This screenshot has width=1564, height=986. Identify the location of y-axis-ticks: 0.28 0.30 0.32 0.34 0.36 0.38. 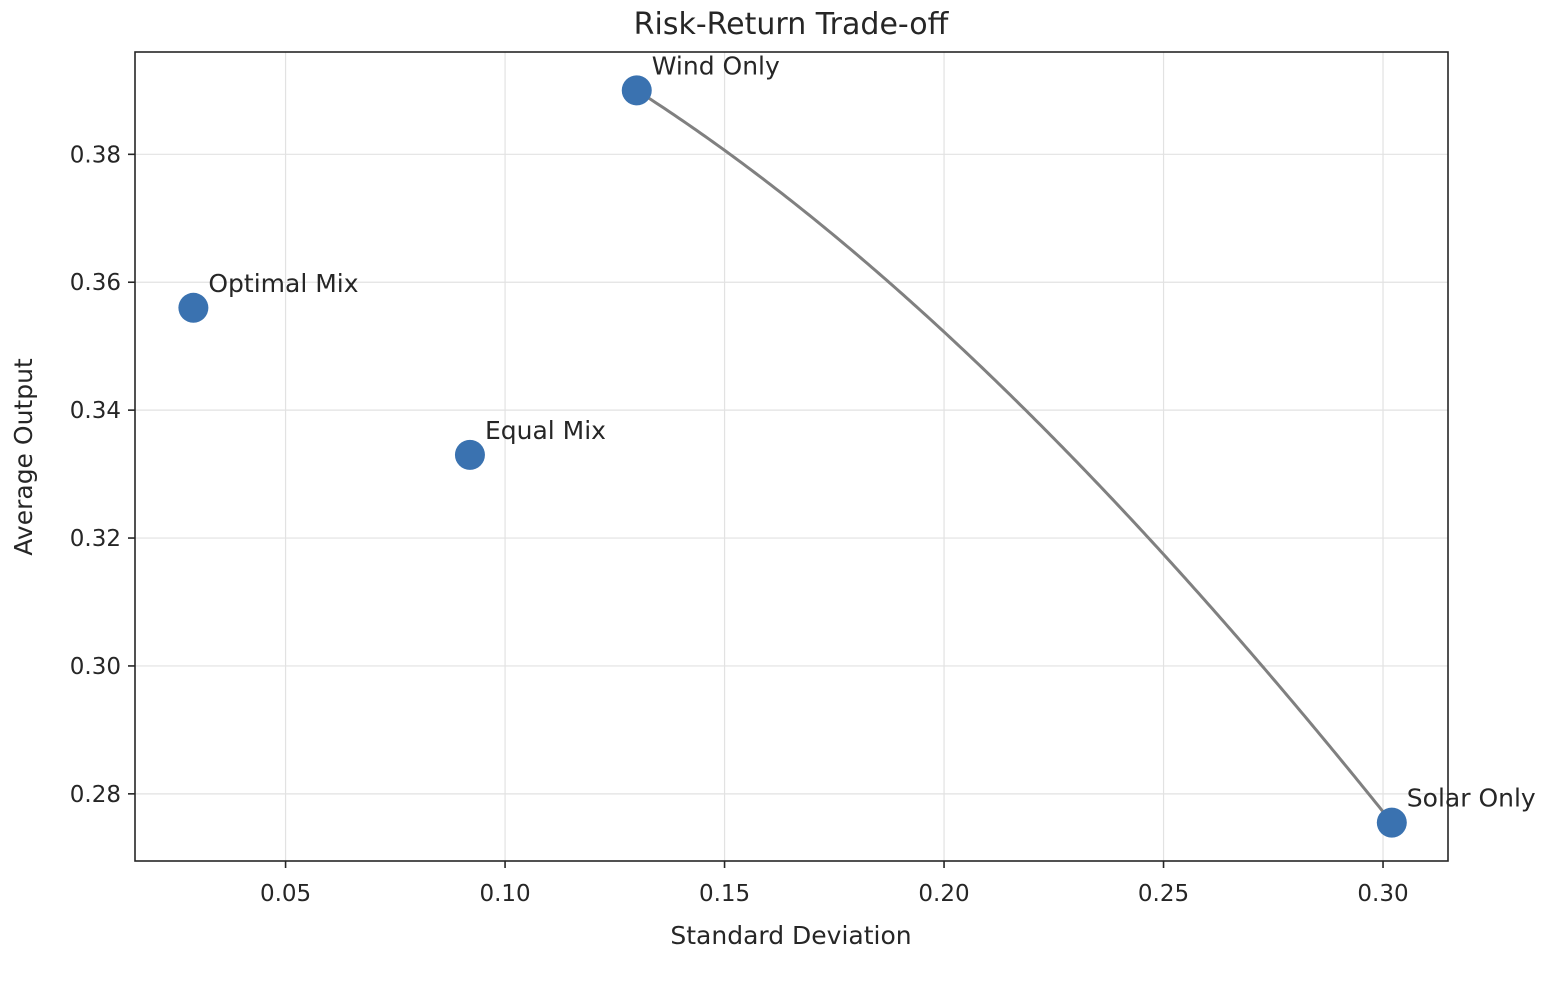
(102, 475).